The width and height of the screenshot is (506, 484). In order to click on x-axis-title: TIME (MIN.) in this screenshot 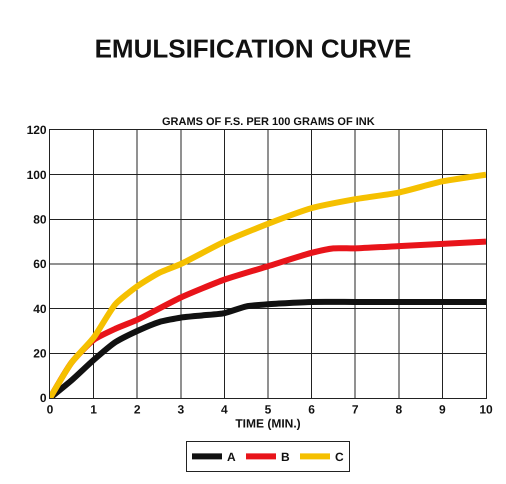, I will do `click(268, 423)`.